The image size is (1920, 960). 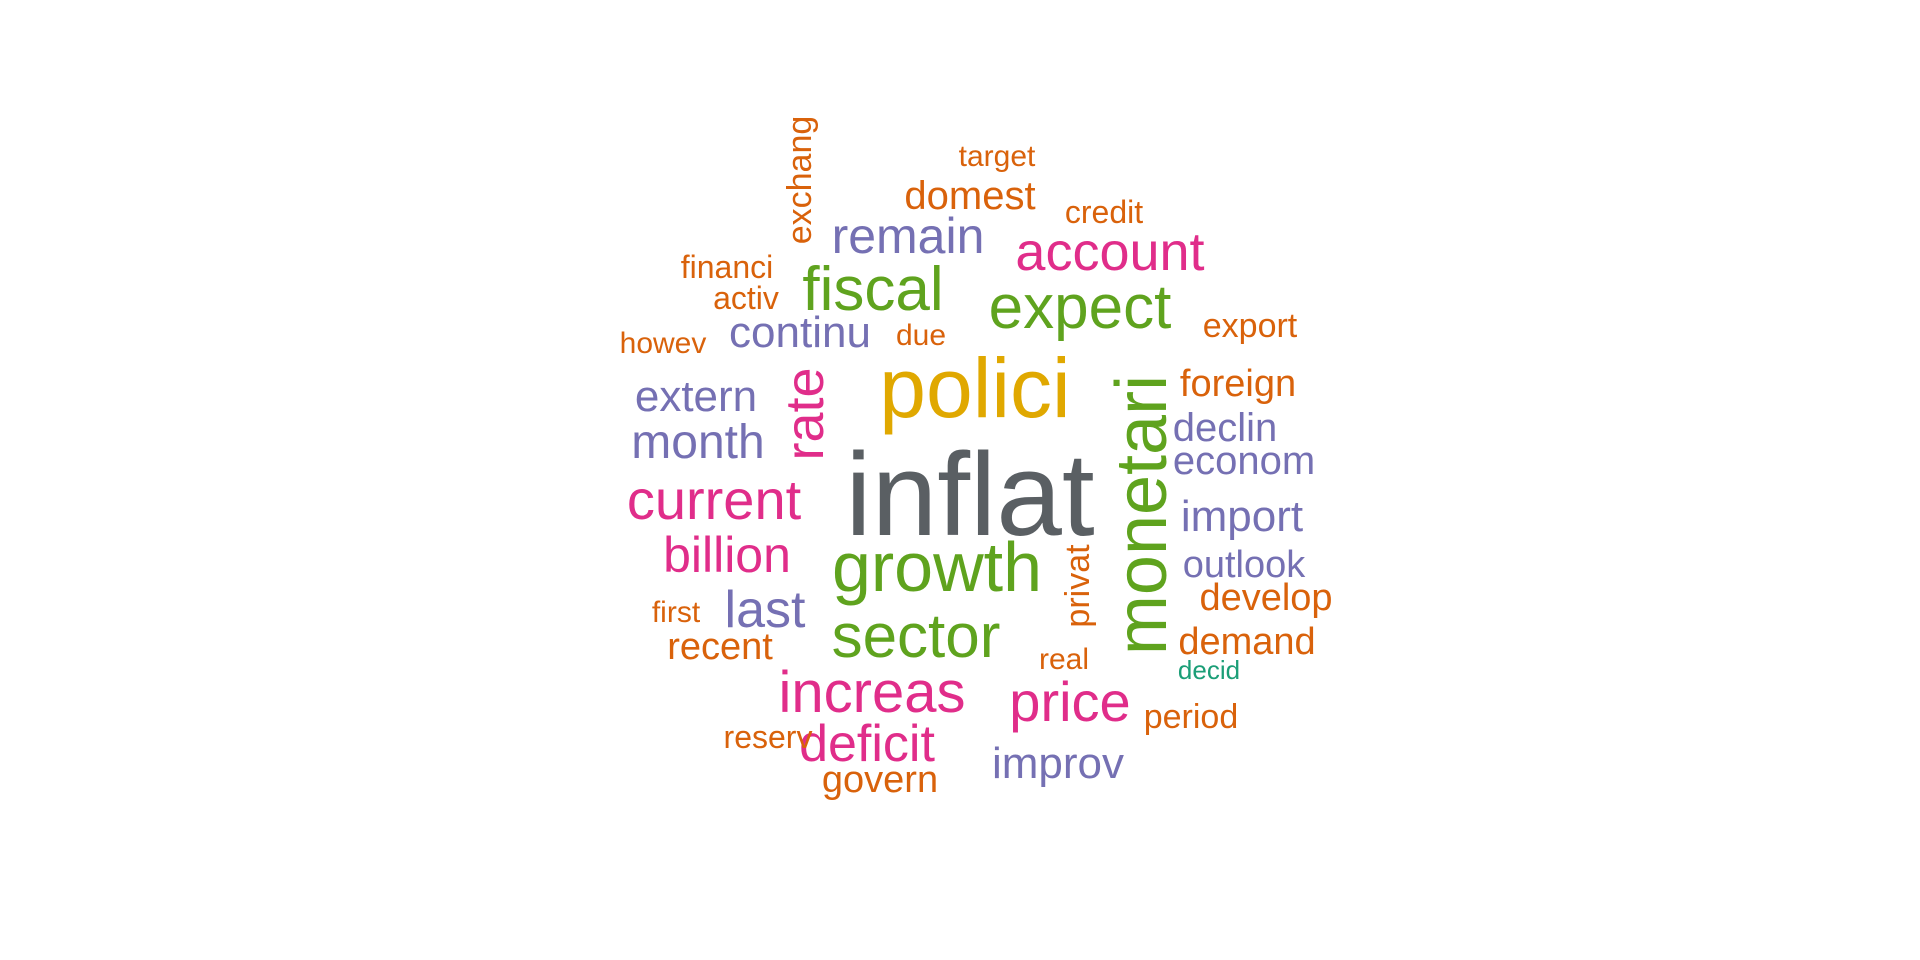 I want to click on word-financi: financi, so click(x=727, y=267).